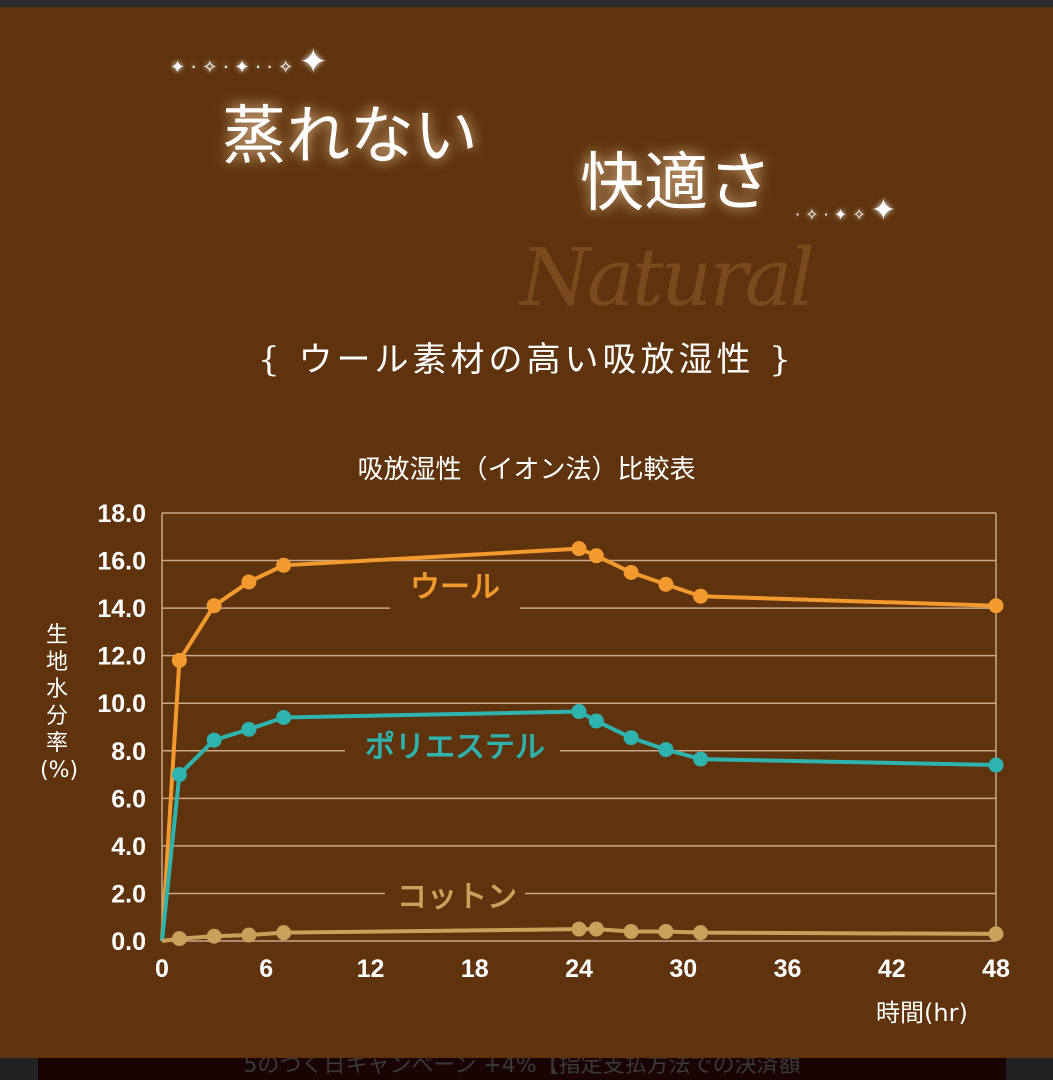 This screenshot has height=1080, width=1053. What do you see at coordinates (121, 609) in the screenshot?
I see `y-tick-label: 14.0` at bounding box center [121, 609].